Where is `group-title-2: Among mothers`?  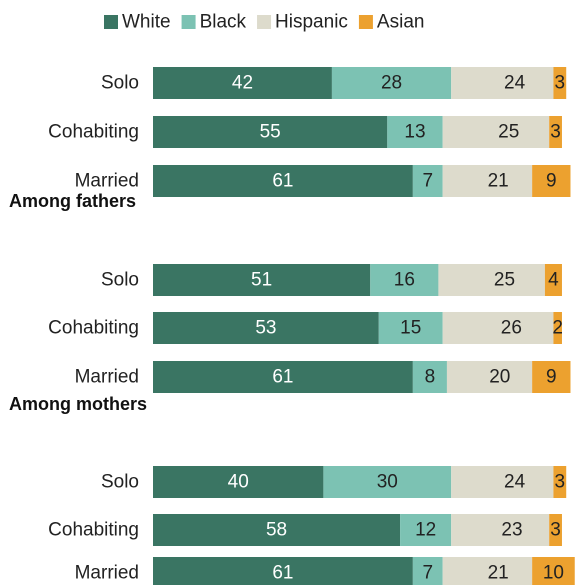 group-title-2: Among mothers is located at coordinates (78, 404).